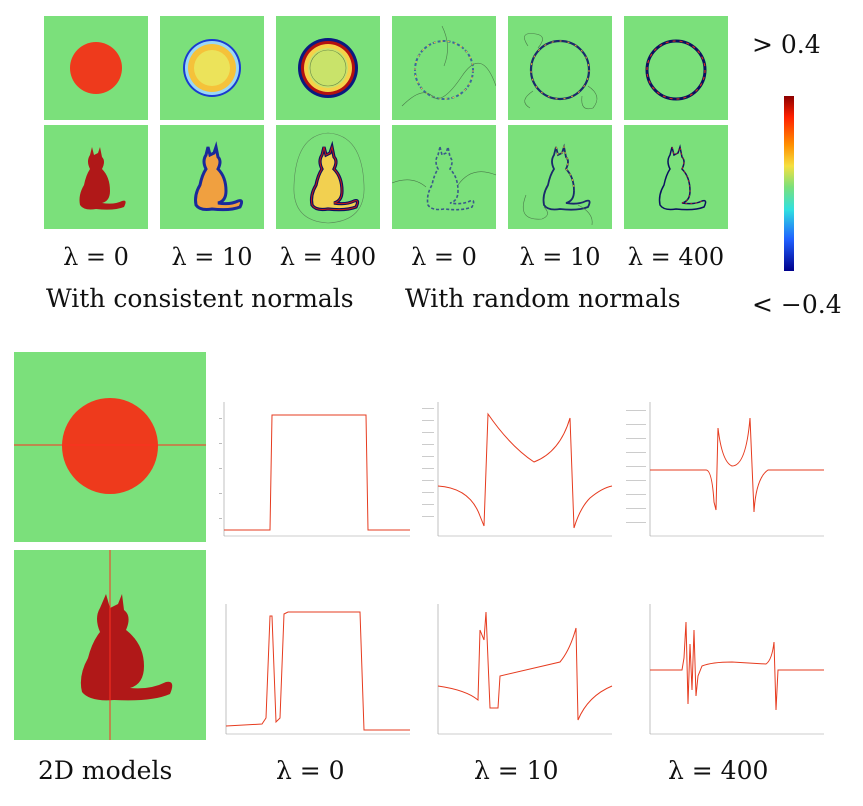 Image resolution: width=863 pixels, height=806 pixels. I want to click on bottom-label-models: 2D models, so click(105, 770).